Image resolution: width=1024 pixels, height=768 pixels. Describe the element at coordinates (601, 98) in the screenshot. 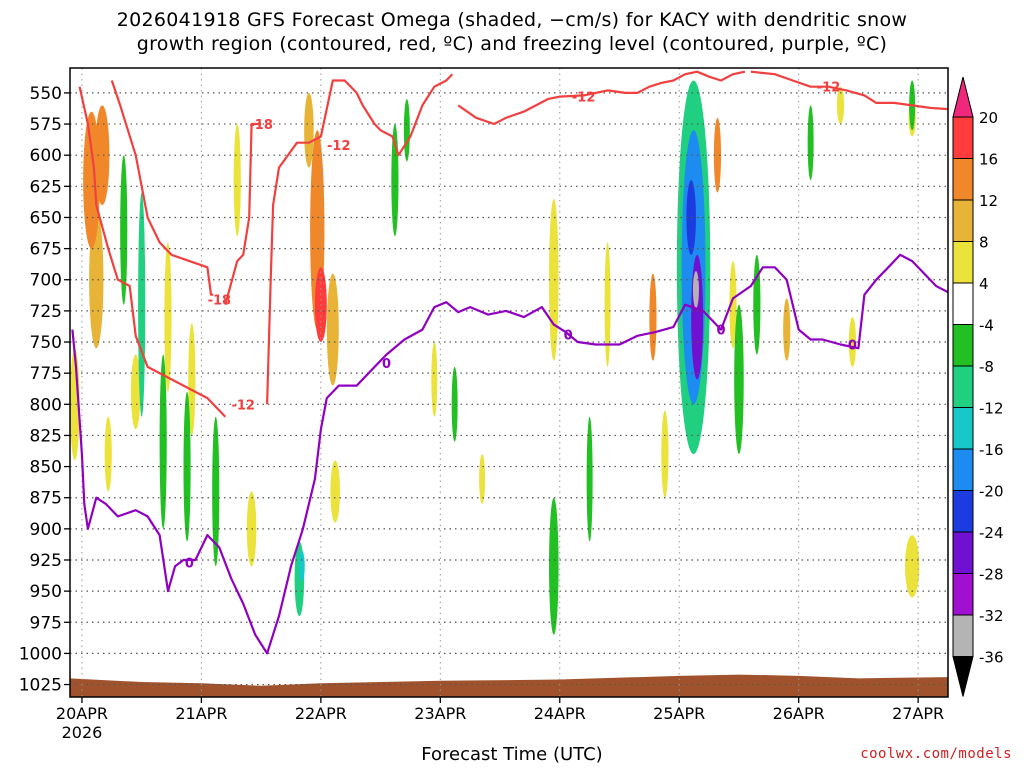

I see `contour-dgz_-12_b` at that location.